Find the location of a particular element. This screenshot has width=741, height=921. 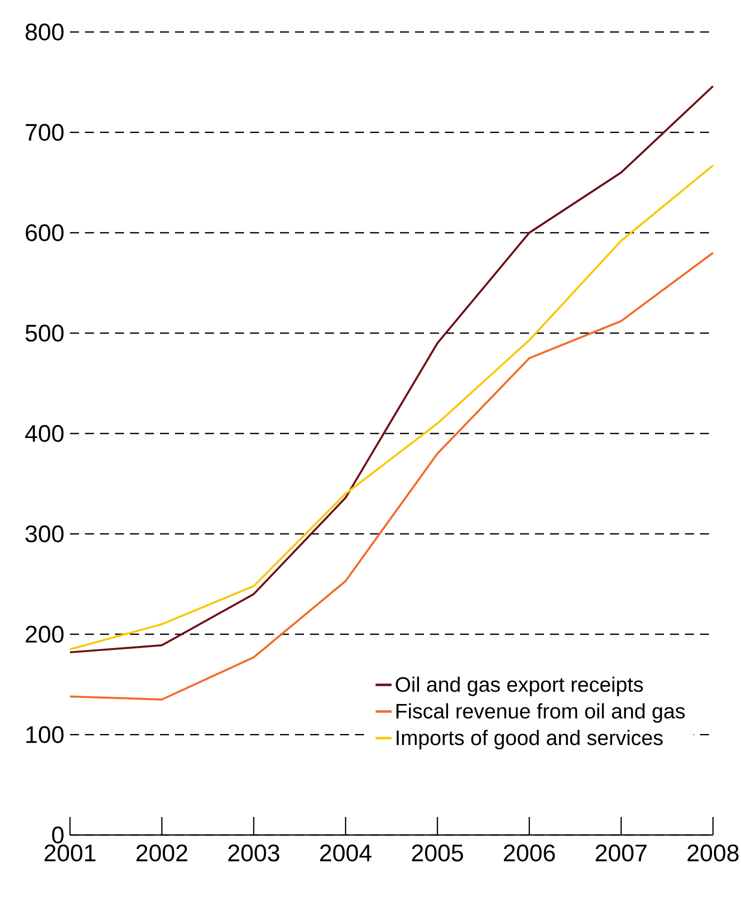

x-tick-label: 2002 is located at coordinates (162, 853).